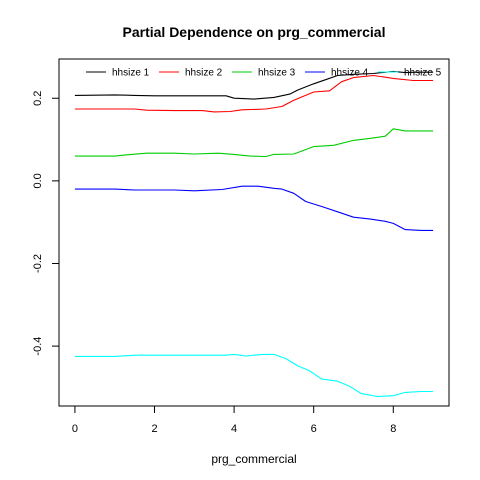 Image resolution: width=480 pixels, height=480 pixels. I want to click on chart-title: Partial Dependence on prg_commercial, so click(254, 32).